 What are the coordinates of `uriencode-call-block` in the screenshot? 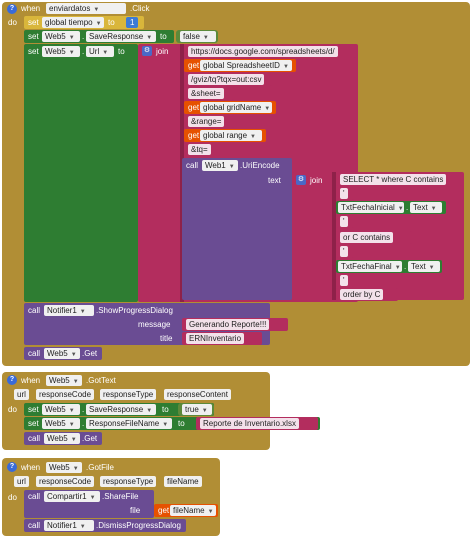 It's located at (237, 229).